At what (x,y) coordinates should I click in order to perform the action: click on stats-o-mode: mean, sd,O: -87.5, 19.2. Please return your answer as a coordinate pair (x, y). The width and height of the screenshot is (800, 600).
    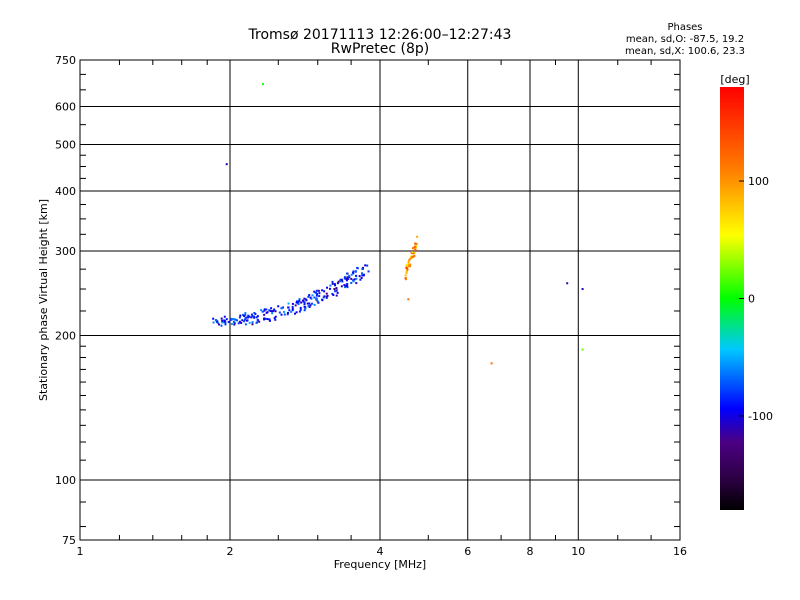
    Looking at the image, I should click on (685, 39).